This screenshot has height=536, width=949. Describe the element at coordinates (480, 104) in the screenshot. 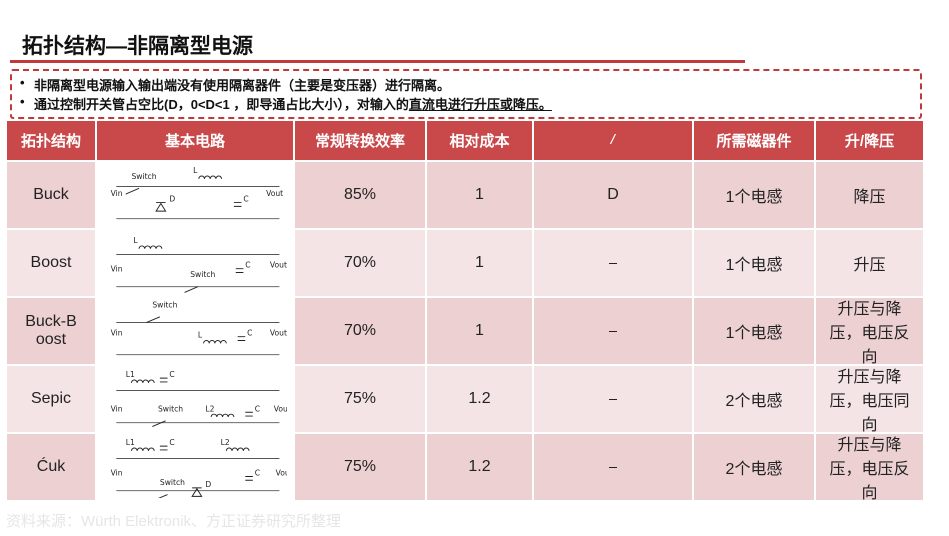

I see `note-underlined: 直流电进行升压或降压。` at that location.